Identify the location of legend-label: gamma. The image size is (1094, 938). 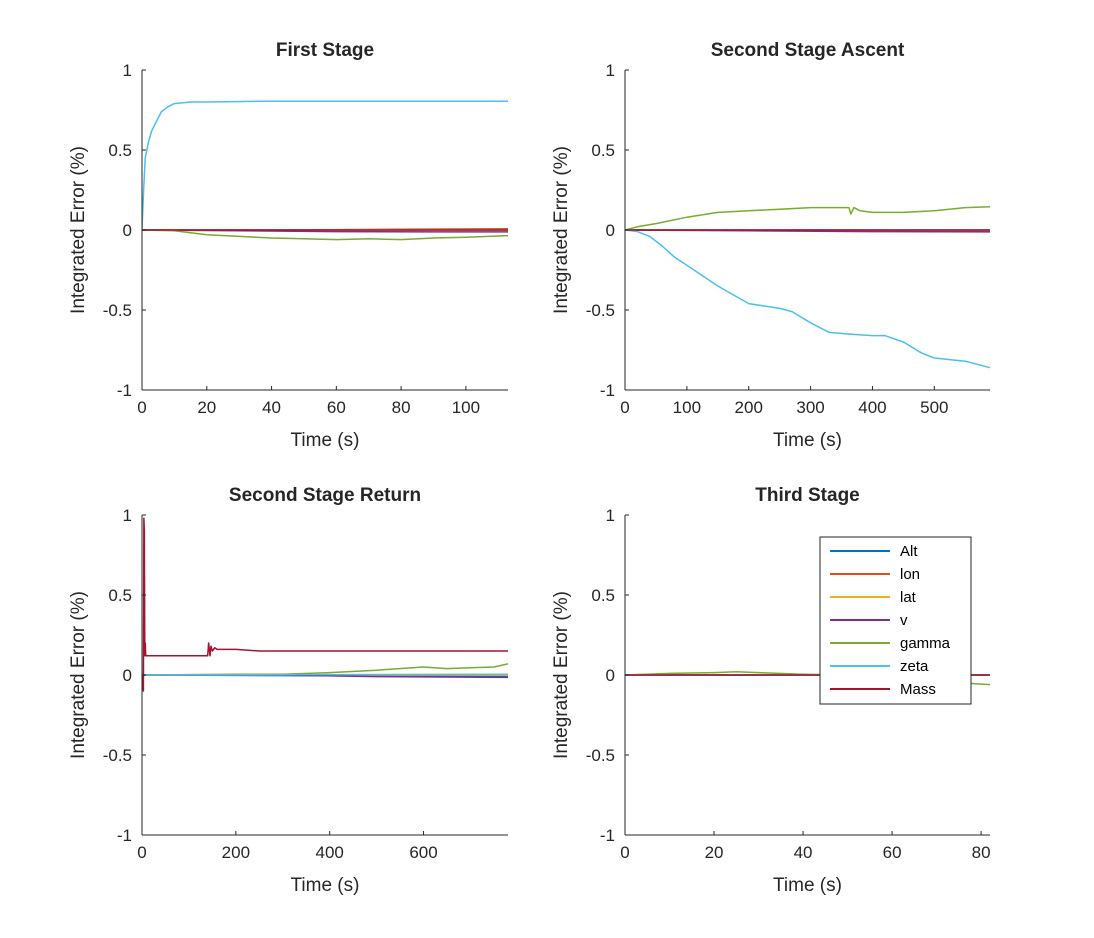
(925, 643).